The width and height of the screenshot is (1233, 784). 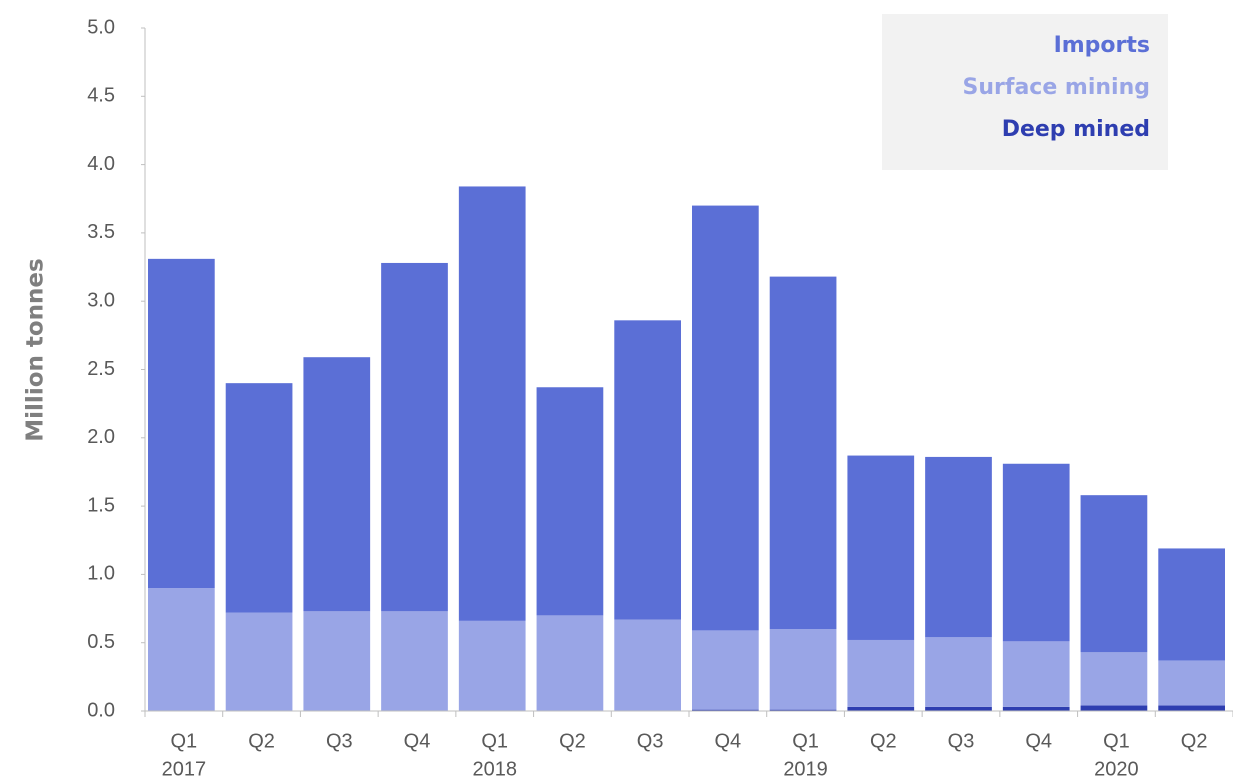 What do you see at coordinates (101, 96) in the screenshot?
I see `y-tick-label: 4.5` at bounding box center [101, 96].